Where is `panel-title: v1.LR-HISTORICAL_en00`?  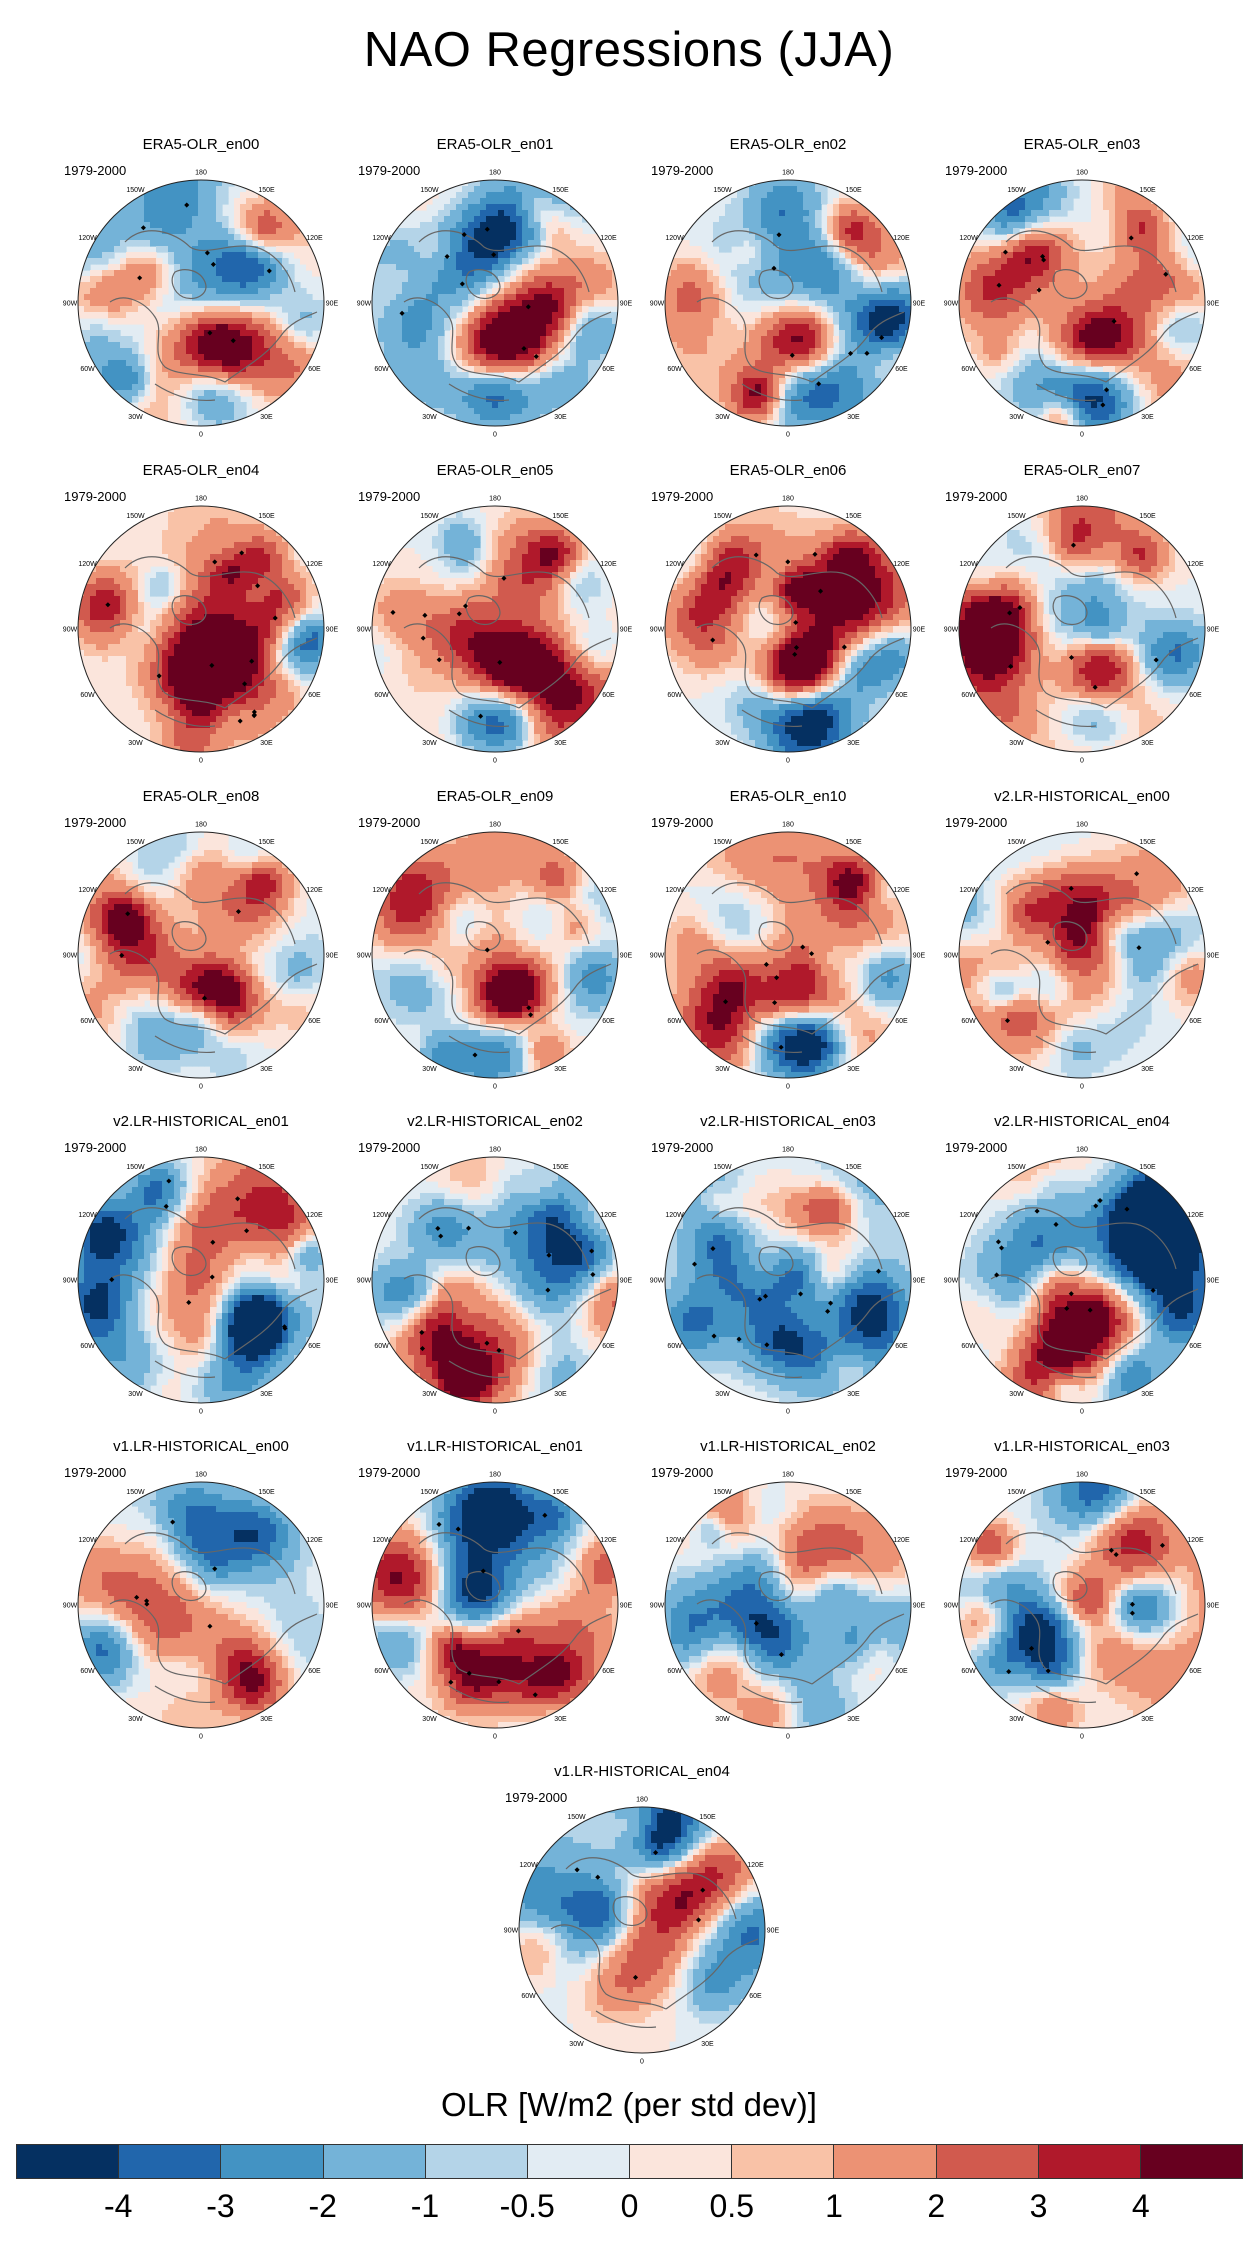 panel-title: v1.LR-HISTORICAL_en00 is located at coordinates (201, 1446).